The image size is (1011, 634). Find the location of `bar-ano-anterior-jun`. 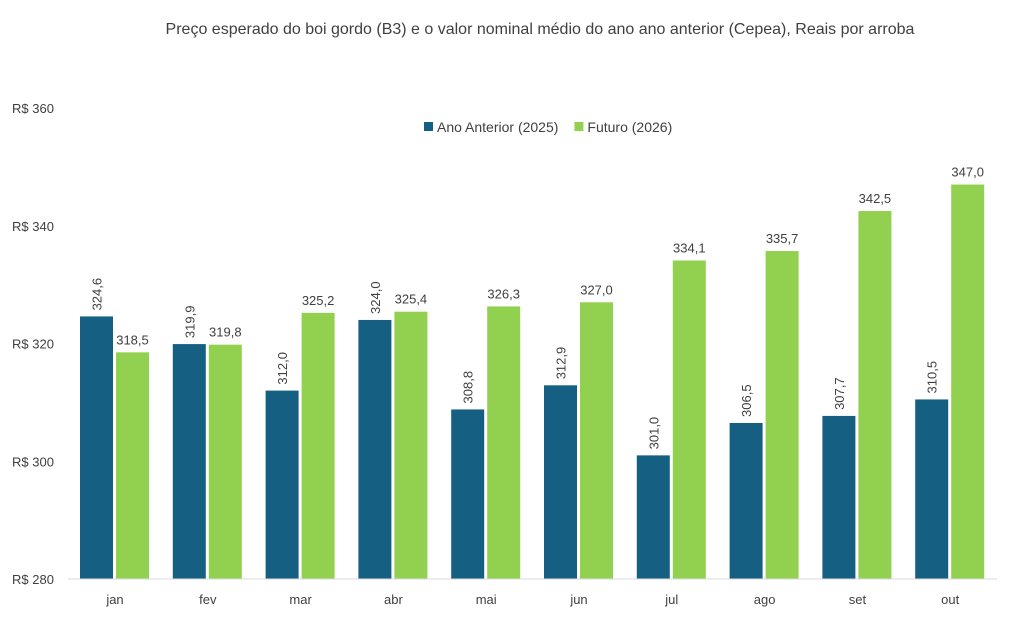

bar-ano-anterior-jun is located at coordinates (560, 482).